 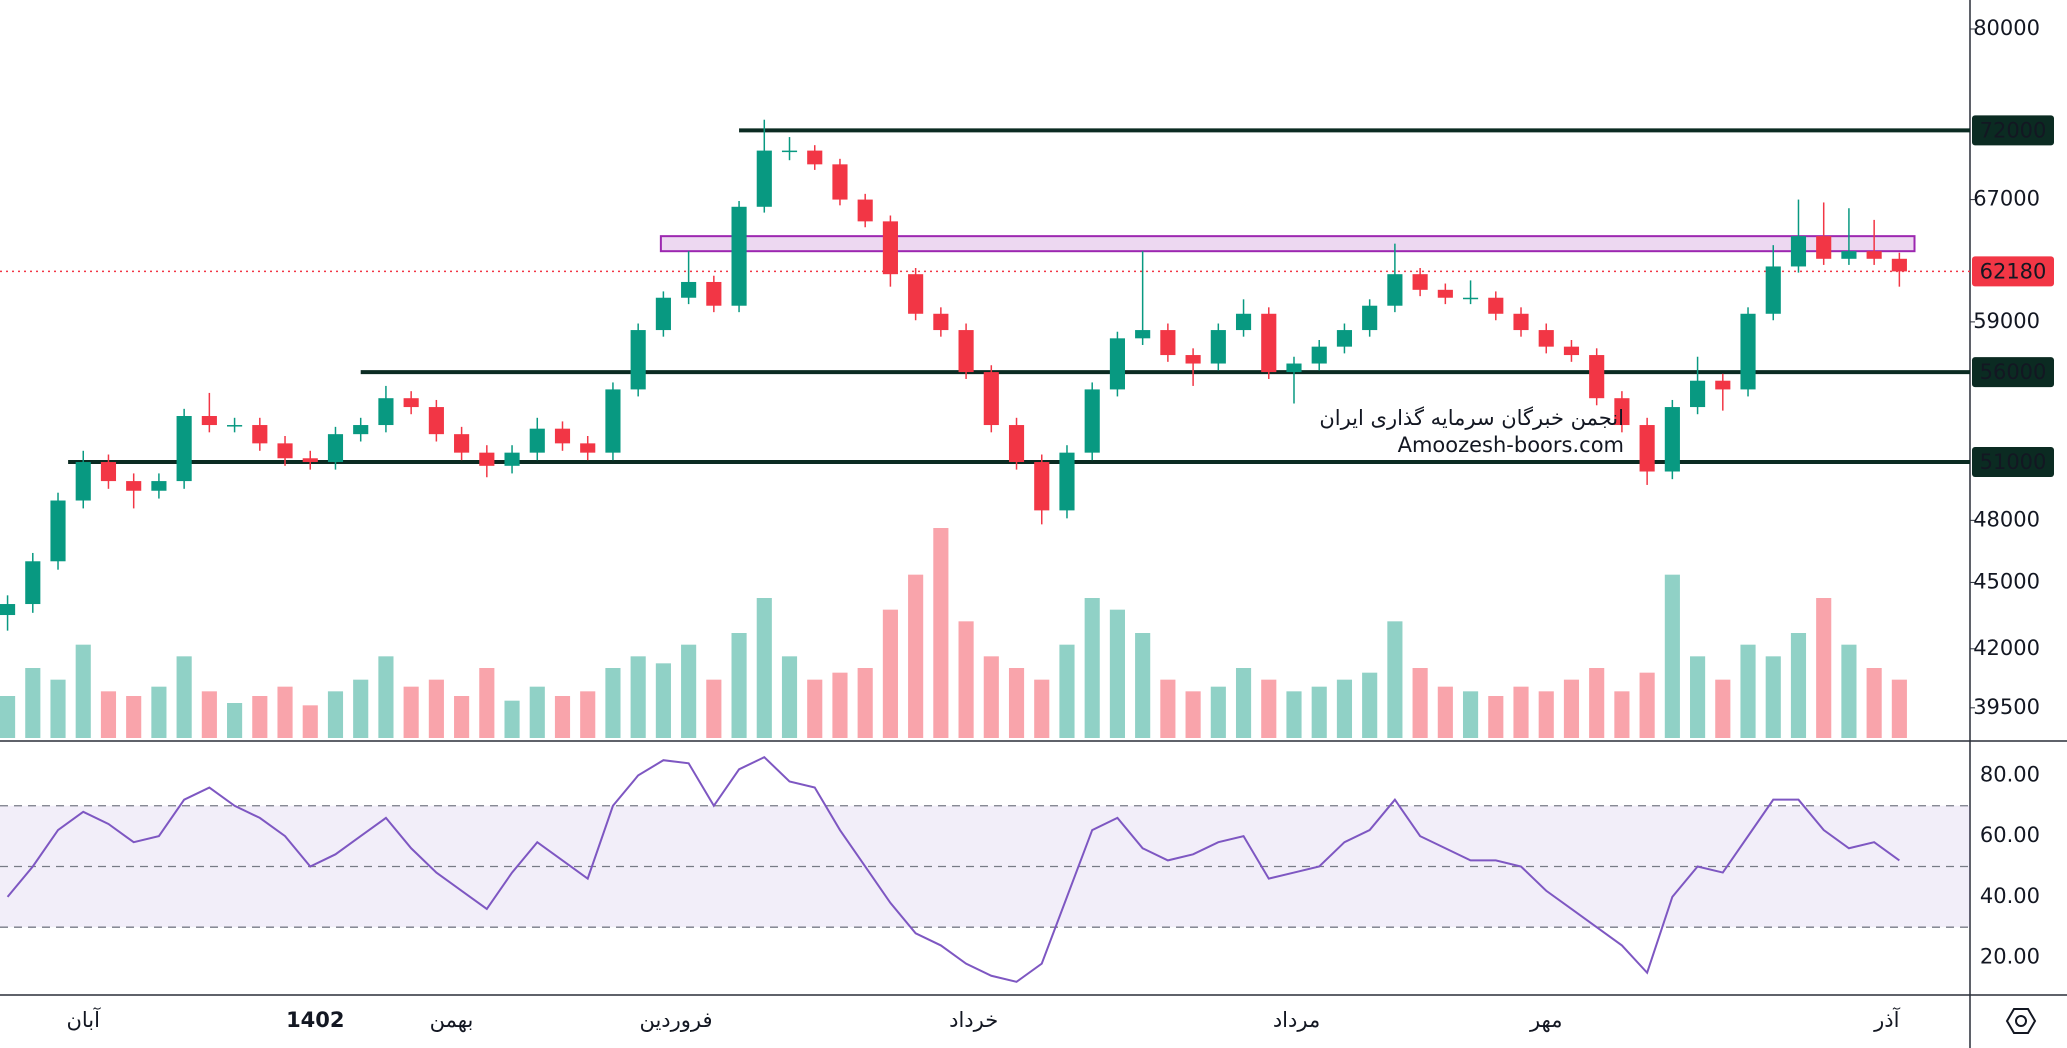 What do you see at coordinates (2006, 321) in the screenshot?
I see `y-tick-label: 59000` at bounding box center [2006, 321].